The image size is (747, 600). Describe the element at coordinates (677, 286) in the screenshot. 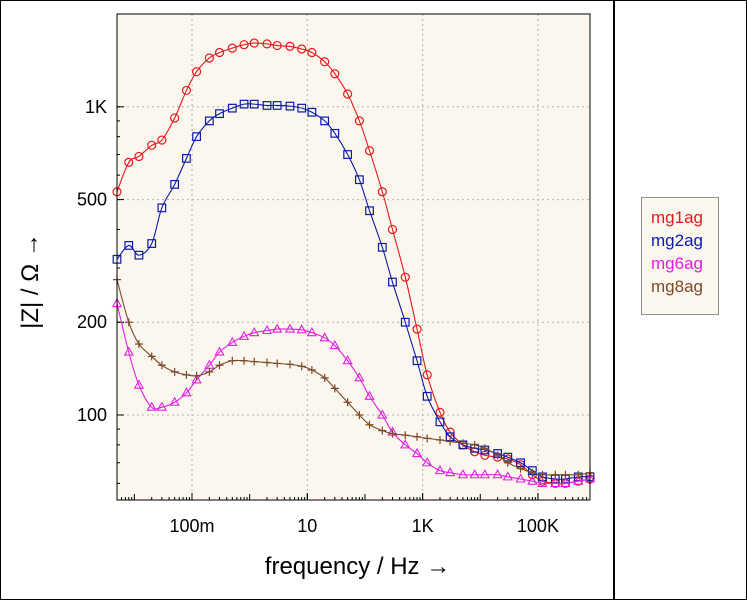

I see `legend-item-mg8ag: mg8ag` at that location.